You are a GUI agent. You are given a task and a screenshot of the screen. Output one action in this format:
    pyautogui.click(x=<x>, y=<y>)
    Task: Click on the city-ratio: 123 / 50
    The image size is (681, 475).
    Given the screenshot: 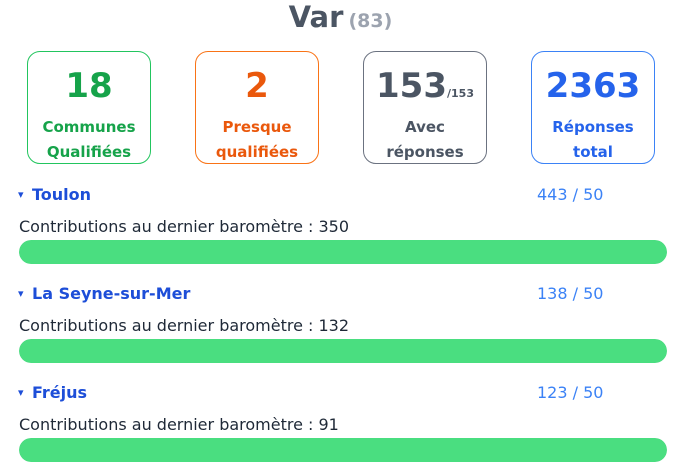 What is the action you would take?
    pyautogui.click(x=570, y=392)
    